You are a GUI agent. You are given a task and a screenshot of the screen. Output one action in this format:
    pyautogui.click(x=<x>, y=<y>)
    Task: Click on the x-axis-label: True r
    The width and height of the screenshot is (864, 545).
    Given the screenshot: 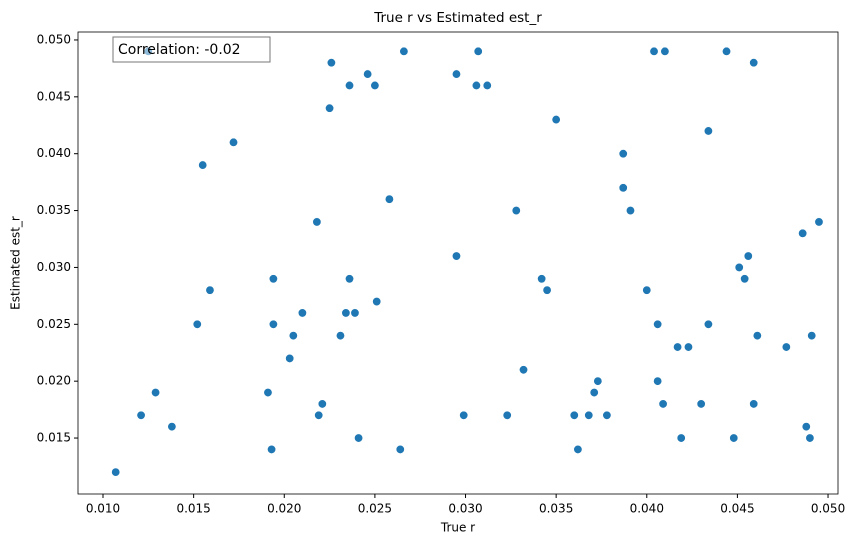 What is the action you would take?
    pyautogui.click(x=457, y=528)
    